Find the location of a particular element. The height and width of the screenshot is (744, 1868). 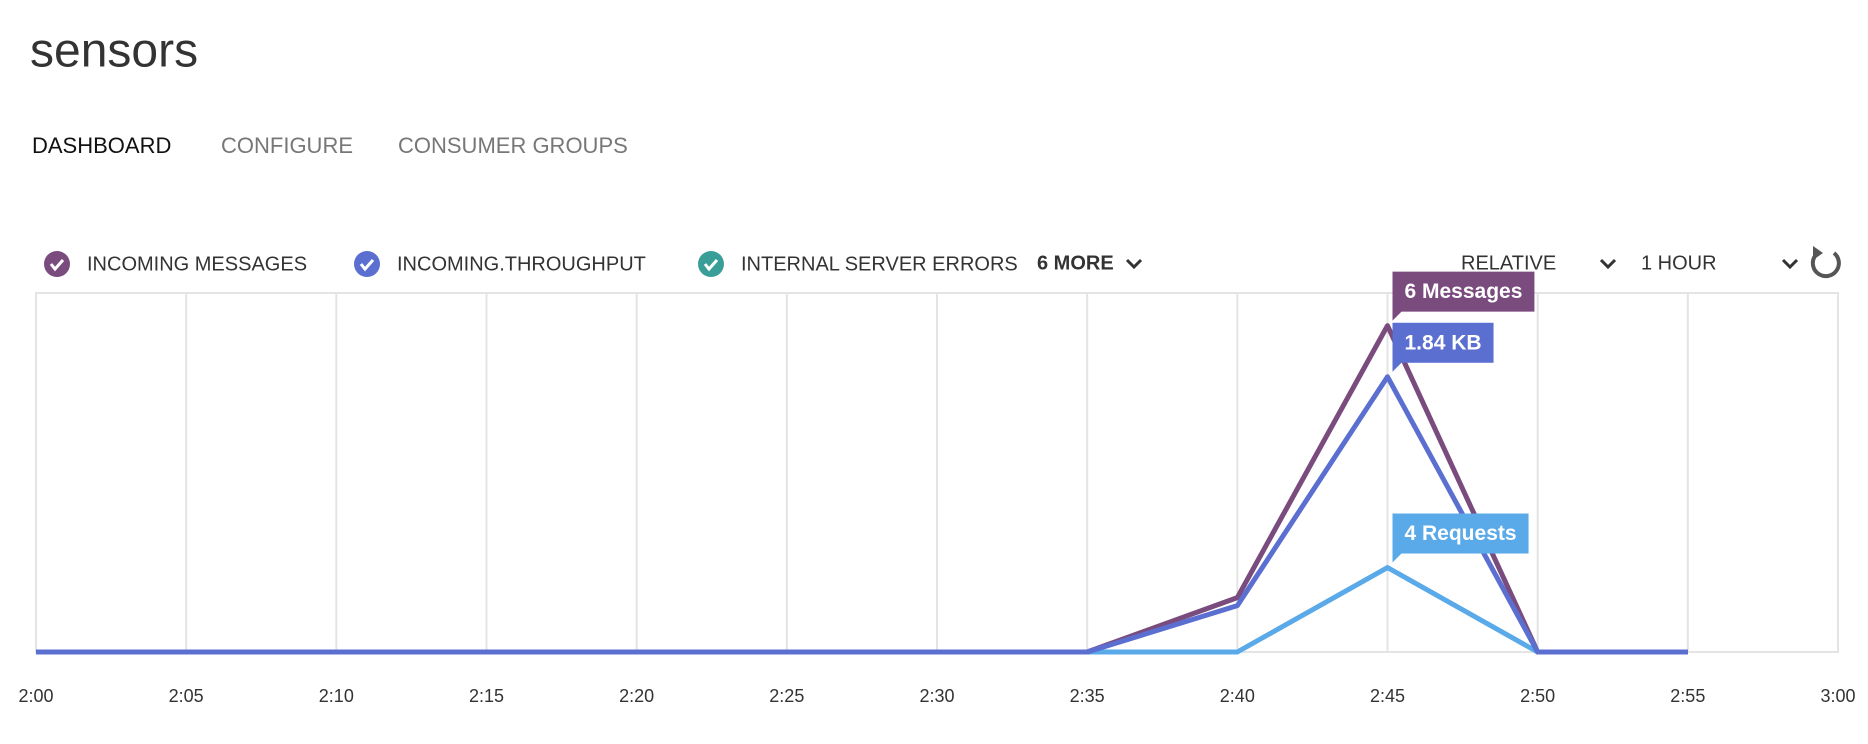

x-tick-label: 2:50 is located at coordinates (1537, 696).